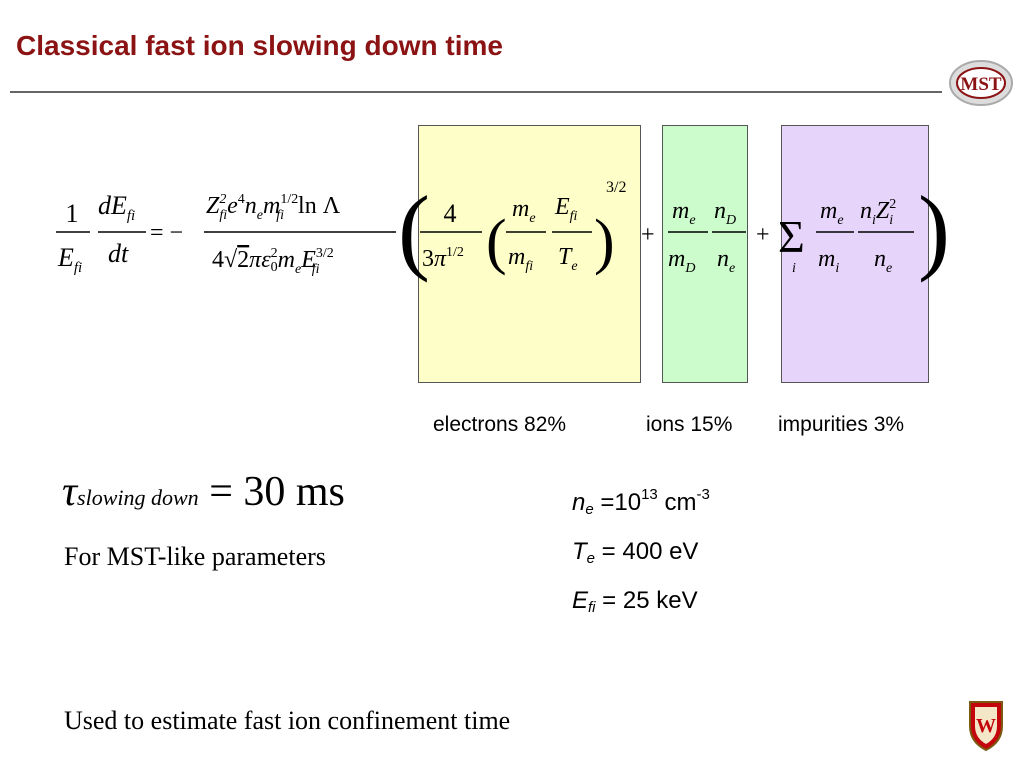  Describe the element at coordinates (794, 268) in the screenshot. I see `svg-text: i` at that location.